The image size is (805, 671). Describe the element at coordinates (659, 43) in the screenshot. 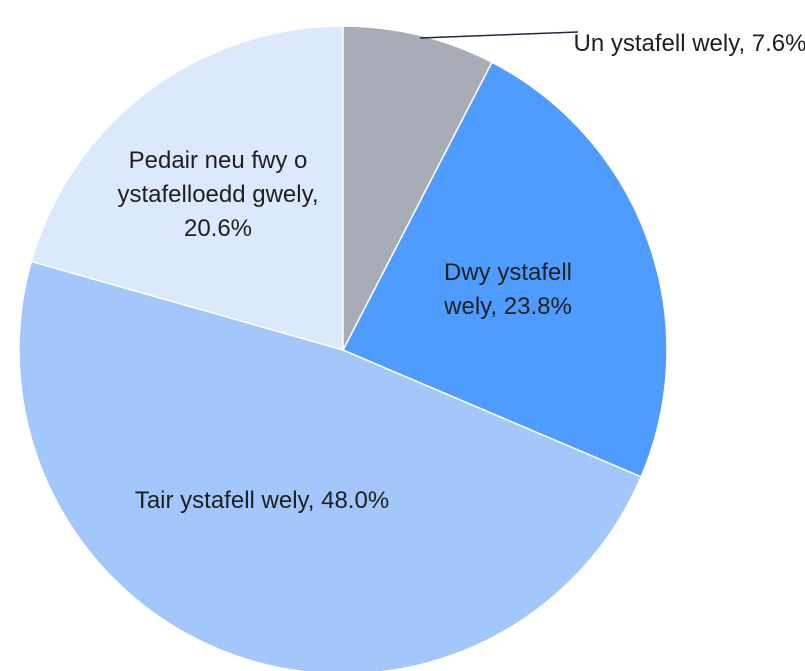

I see `category-label: Un ystafell wely,` at that location.